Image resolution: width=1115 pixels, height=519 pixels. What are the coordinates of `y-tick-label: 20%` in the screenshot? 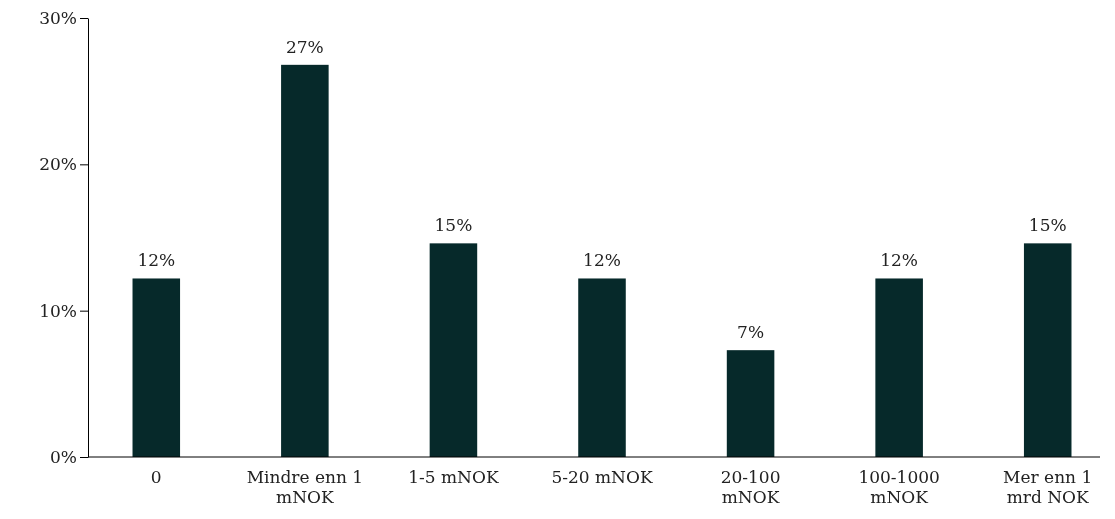 It's located at (58, 164).